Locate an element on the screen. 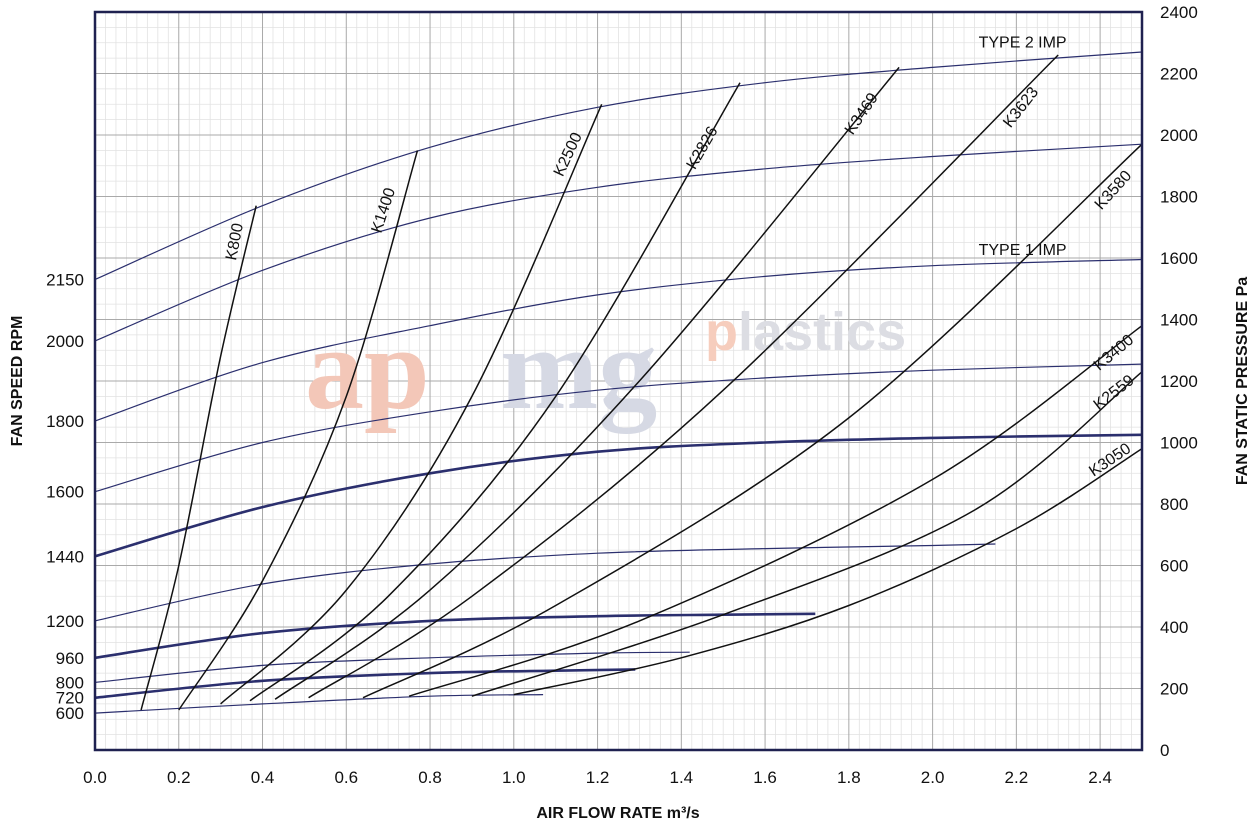  left-tick-label: 1200 is located at coordinates (65, 621).